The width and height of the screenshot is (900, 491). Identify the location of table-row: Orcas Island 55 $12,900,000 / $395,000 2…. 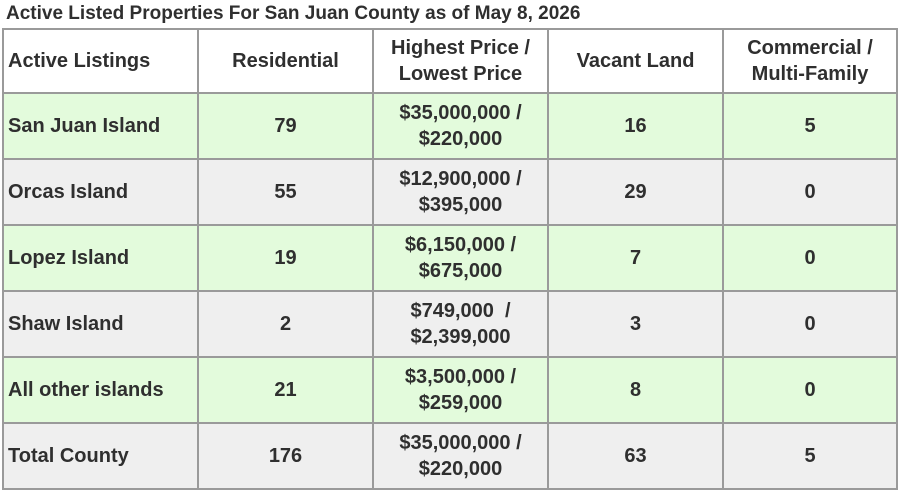
(451, 193).